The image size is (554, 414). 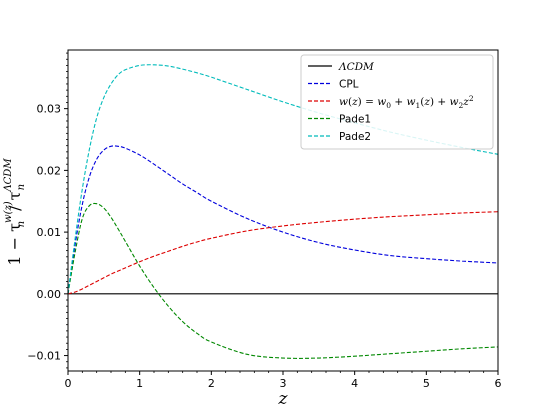 What do you see at coordinates (498, 383) in the screenshot?
I see `x-tick-label: 6` at bounding box center [498, 383].